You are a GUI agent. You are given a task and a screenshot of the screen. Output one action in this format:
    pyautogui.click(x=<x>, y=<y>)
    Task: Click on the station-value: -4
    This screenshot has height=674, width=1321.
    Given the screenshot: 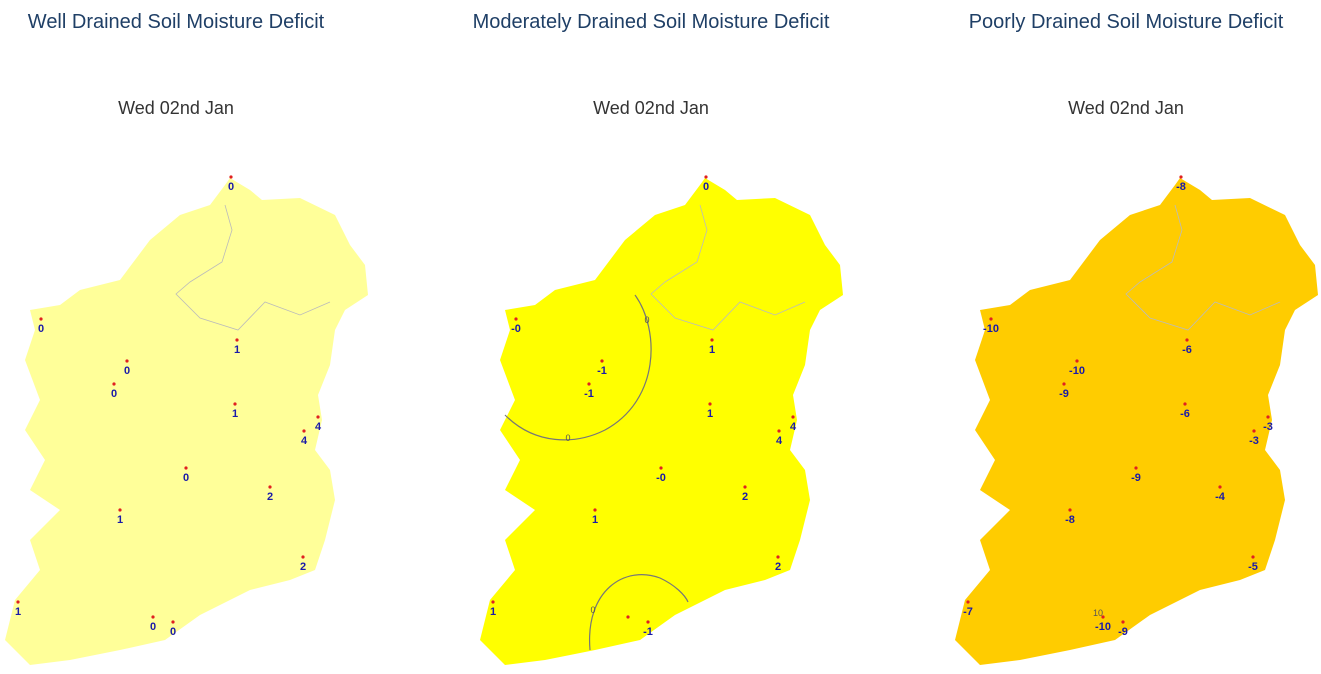 What is the action you would take?
    pyautogui.click(x=1220, y=497)
    